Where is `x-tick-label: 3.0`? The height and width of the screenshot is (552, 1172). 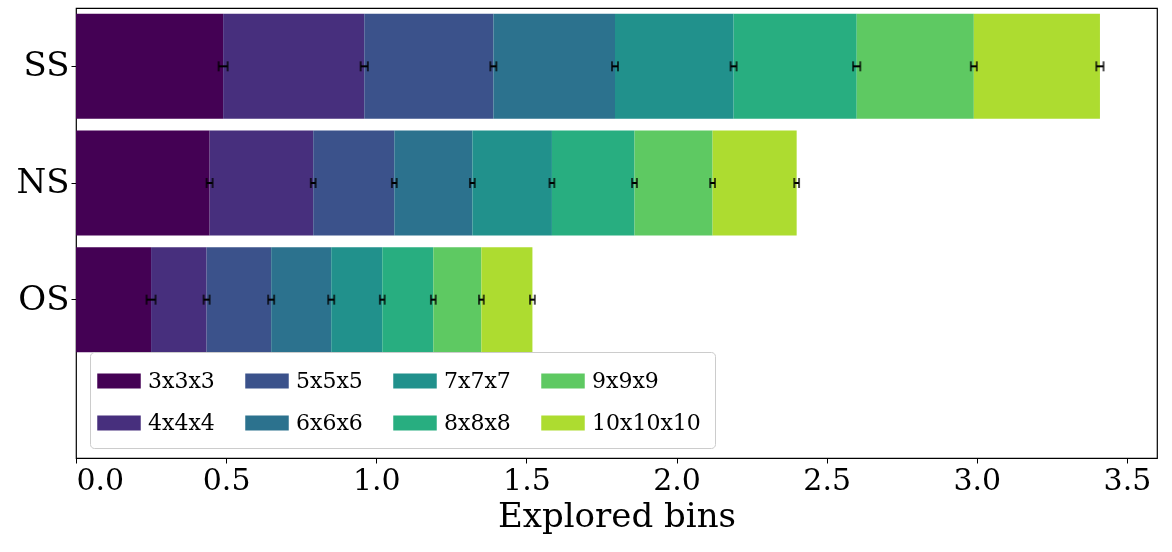 x-tick-label: 3.0 is located at coordinates (977, 479).